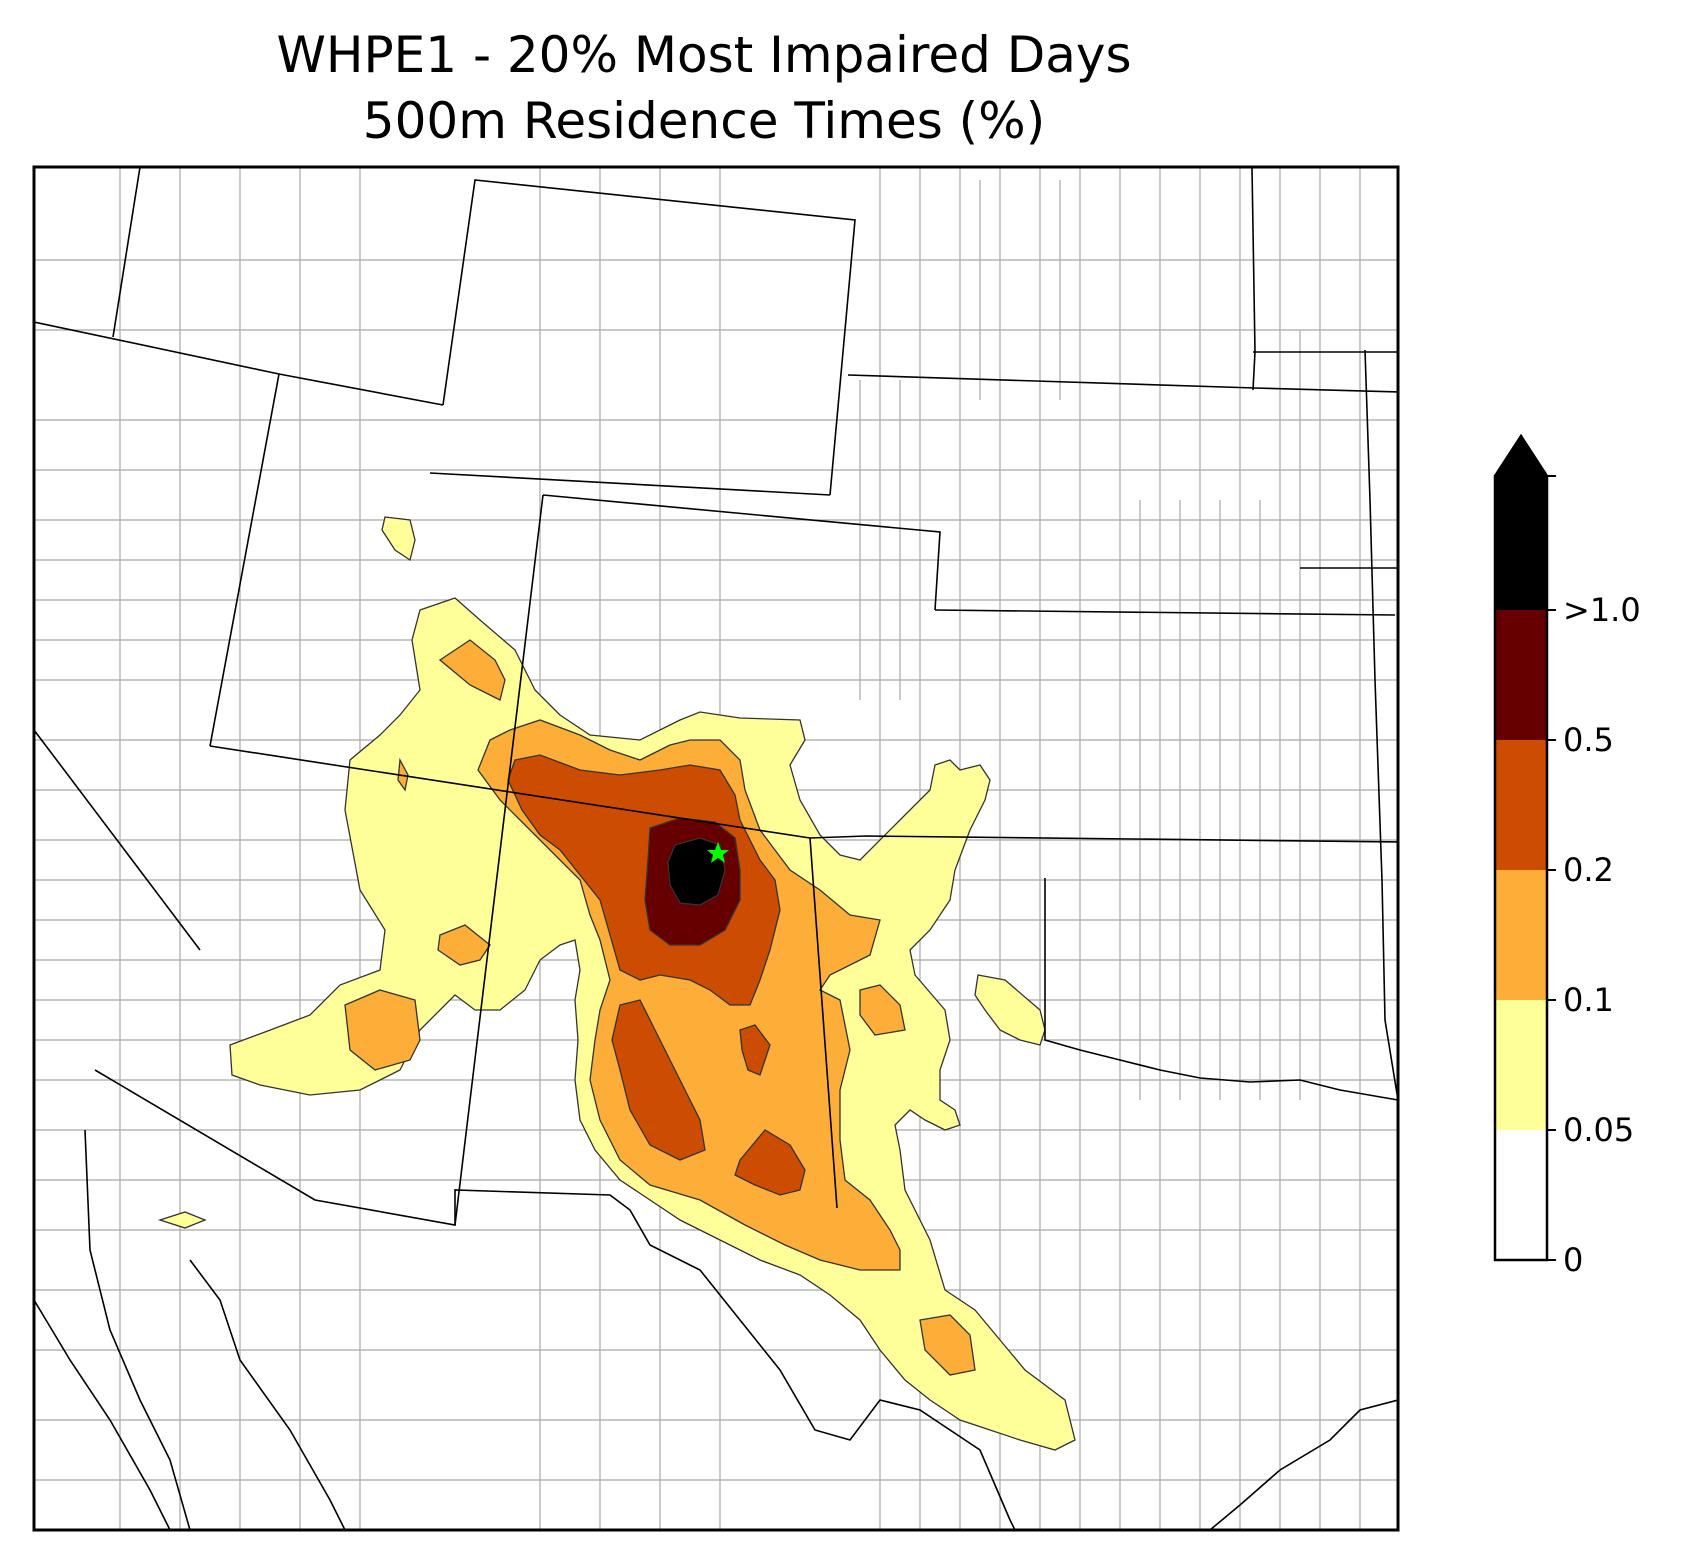 This screenshot has width=1684, height=1558. Describe the element at coordinates (1588, 740) in the screenshot. I see `colorbar-label: 0.5` at that location.